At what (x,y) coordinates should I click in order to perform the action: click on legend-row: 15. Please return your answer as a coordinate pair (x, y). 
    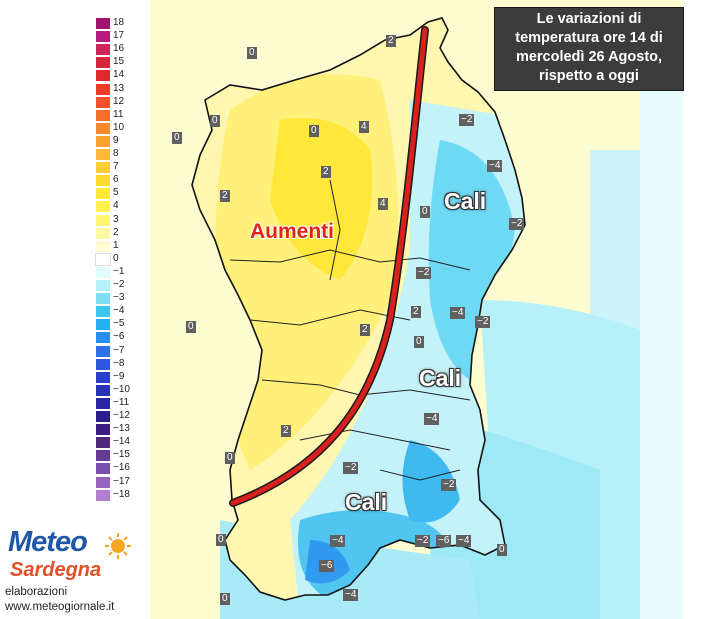
    Looking at the image, I should click on (120, 62).